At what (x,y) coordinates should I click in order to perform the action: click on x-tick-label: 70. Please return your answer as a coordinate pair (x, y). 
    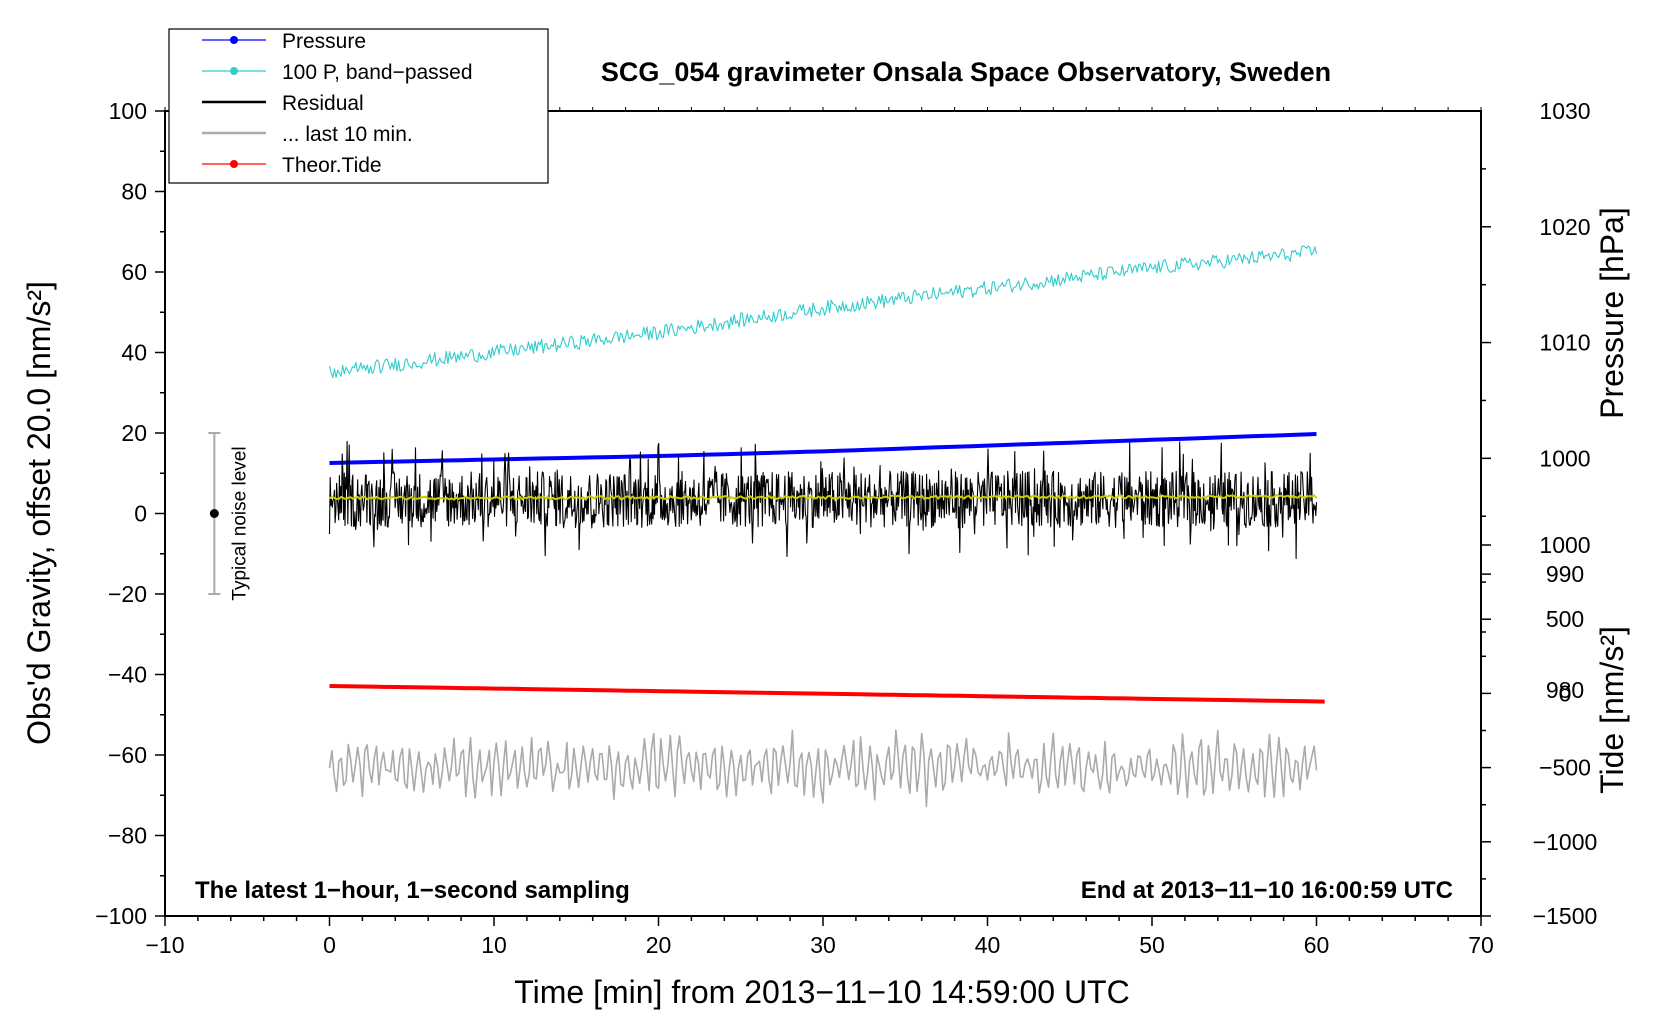
    Looking at the image, I should click on (1481, 945).